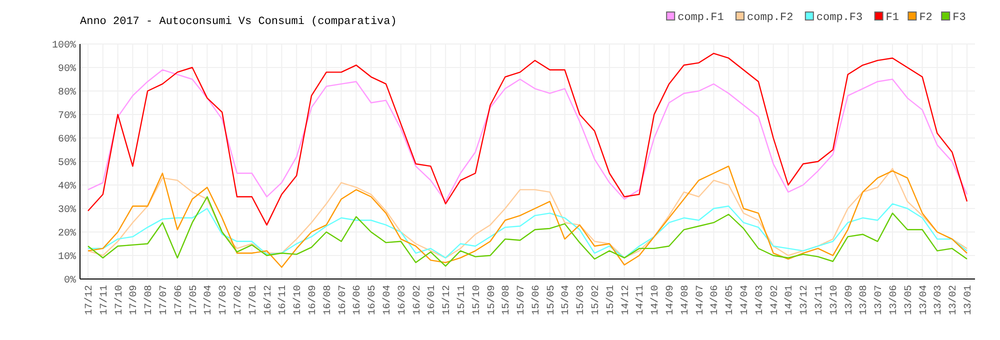 The height and width of the screenshot is (340, 1000). Describe the element at coordinates (864, 300) in the screenshot. I see `x-tick-label: 13/08` at that location.